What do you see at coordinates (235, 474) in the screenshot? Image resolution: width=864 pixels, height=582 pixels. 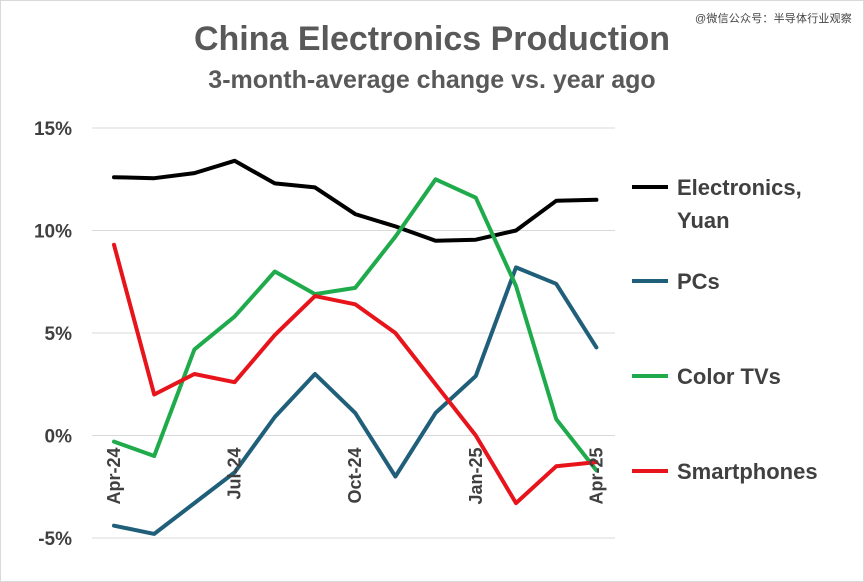 I see `x-tick-label: Jul-24` at bounding box center [235, 474].